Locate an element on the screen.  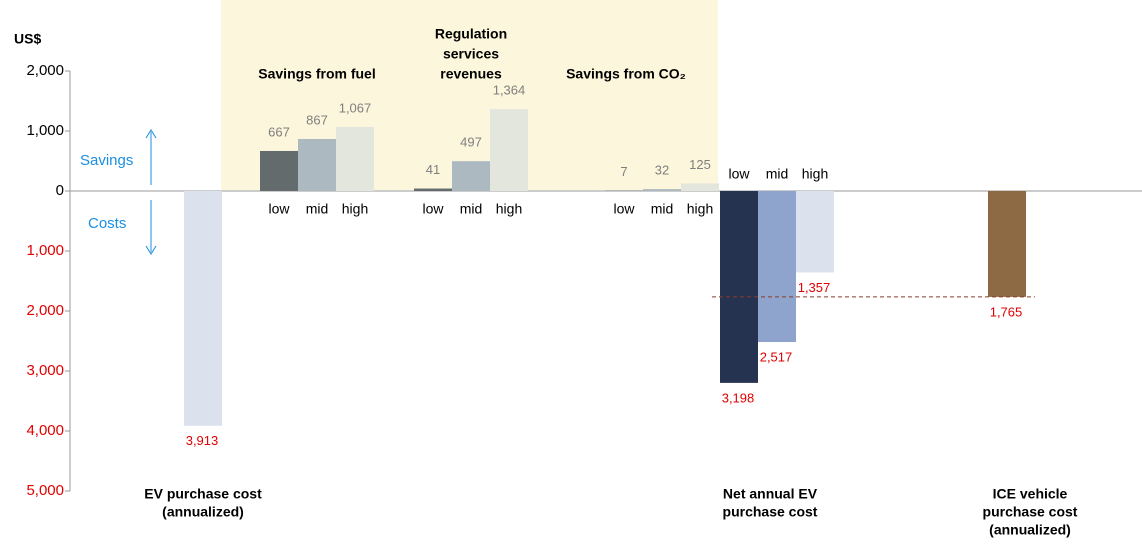
group-label: ICE vehicle is located at coordinates (1030, 494).